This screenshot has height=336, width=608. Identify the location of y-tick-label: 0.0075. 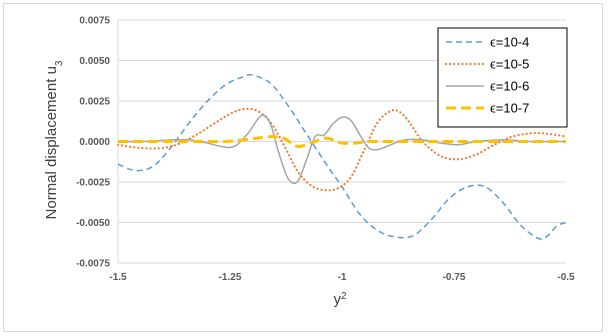
(94, 21).